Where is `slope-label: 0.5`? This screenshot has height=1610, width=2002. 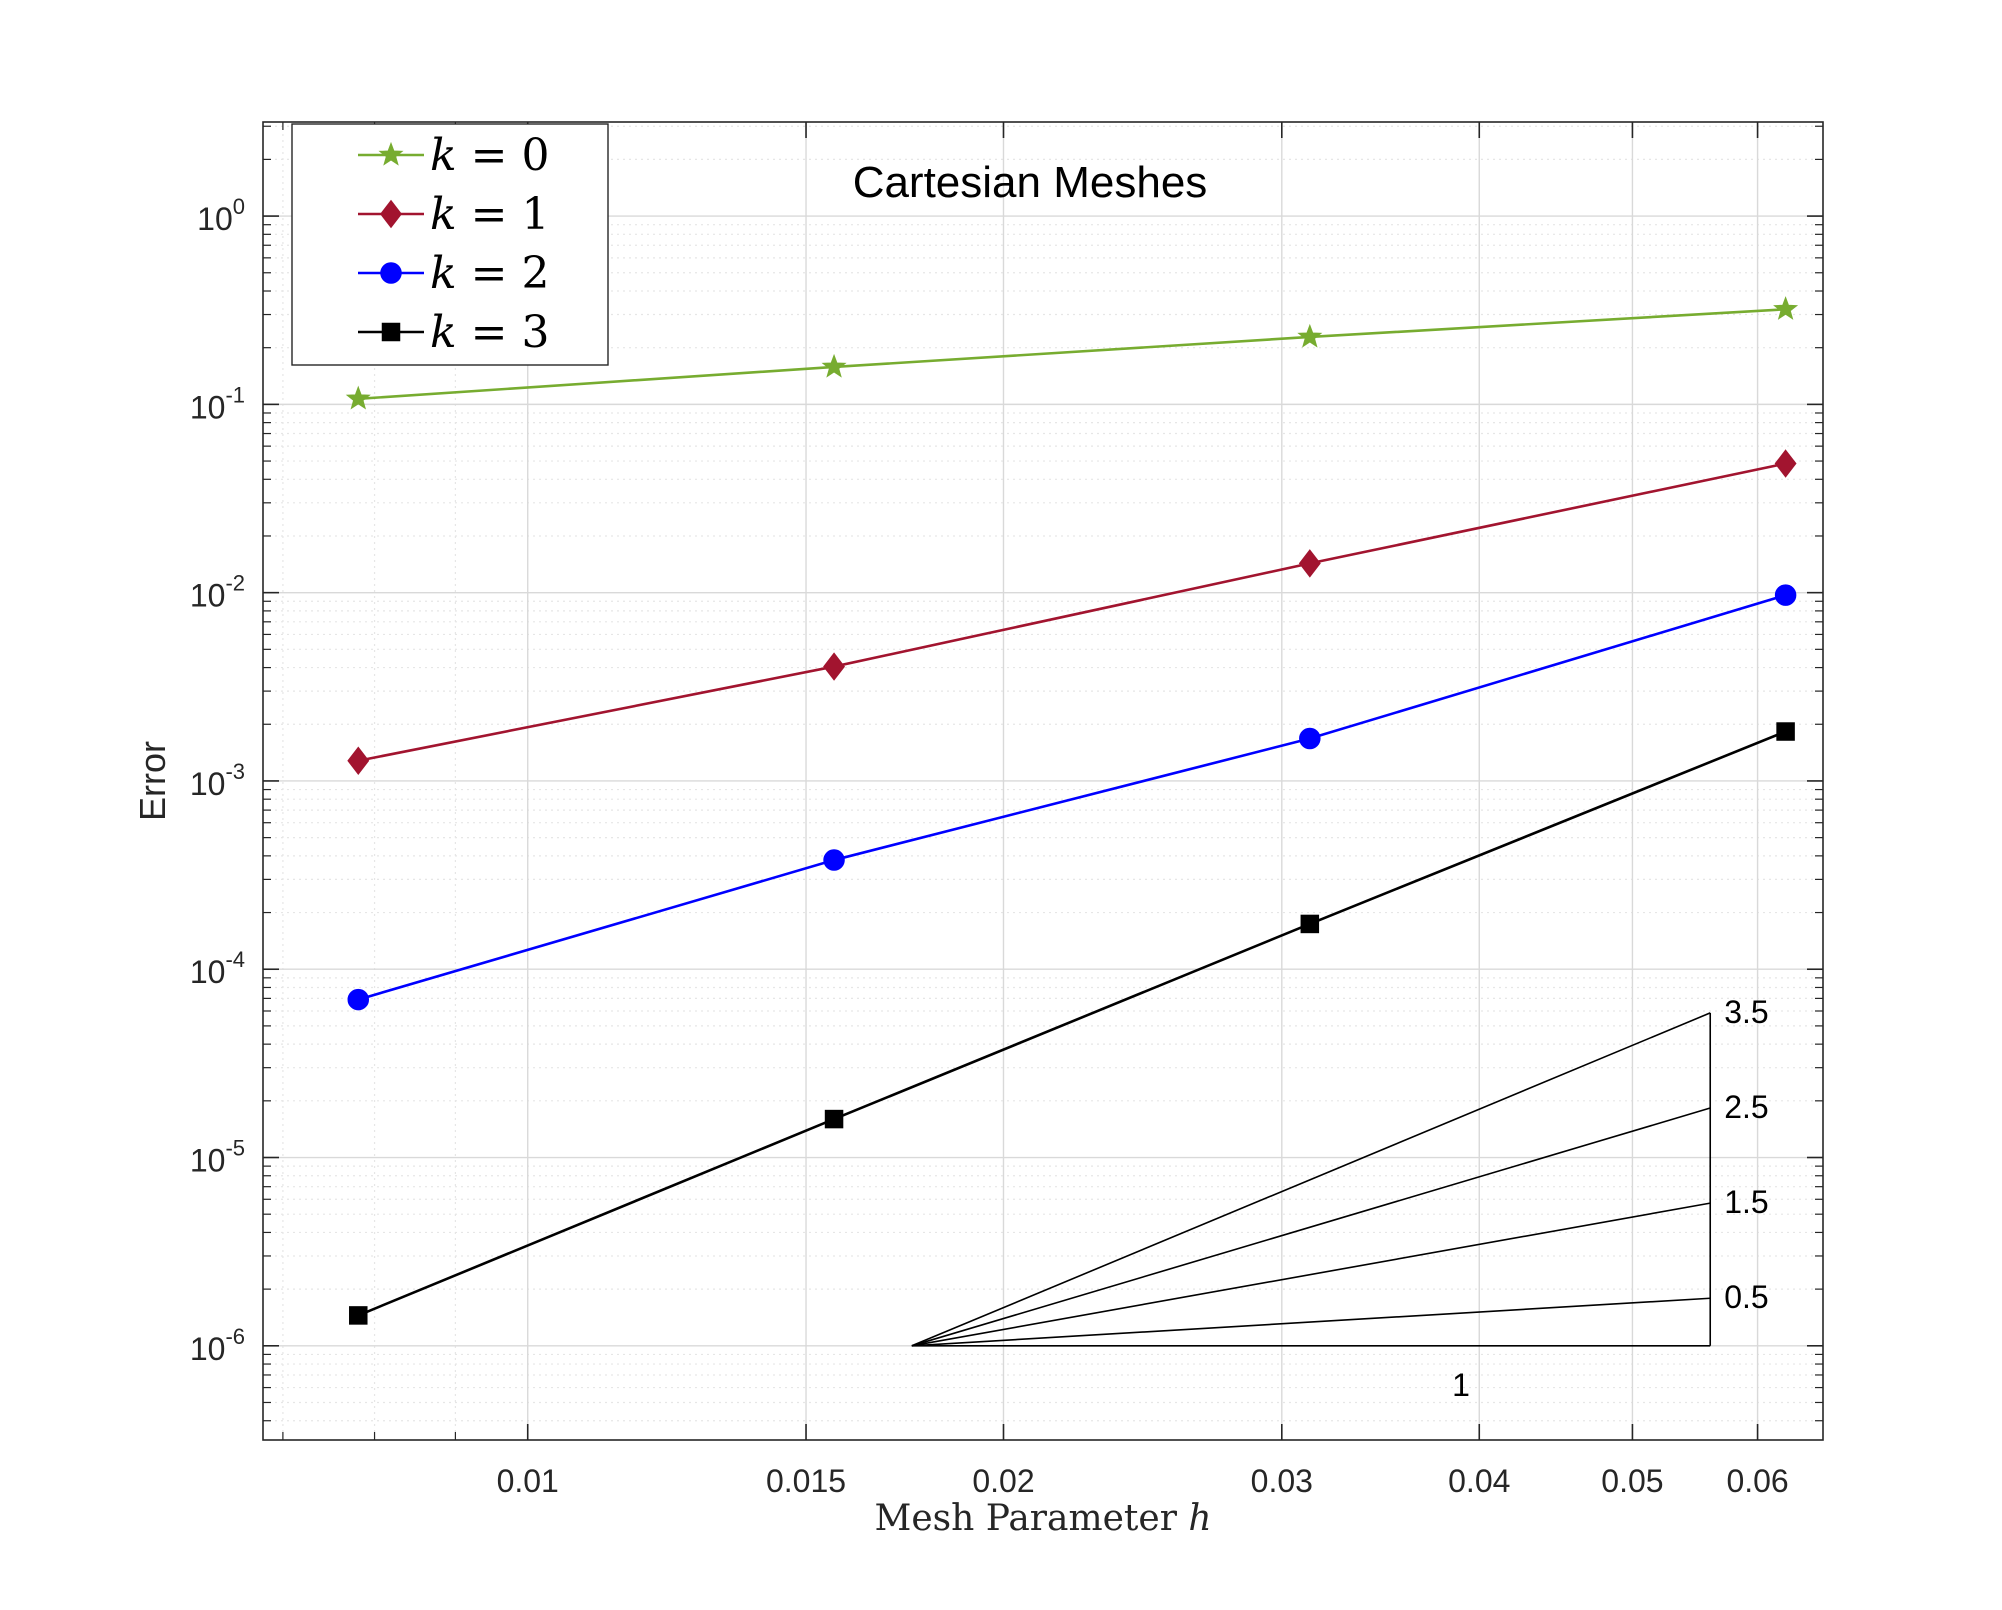
slope-label: 0.5 is located at coordinates (1746, 1297).